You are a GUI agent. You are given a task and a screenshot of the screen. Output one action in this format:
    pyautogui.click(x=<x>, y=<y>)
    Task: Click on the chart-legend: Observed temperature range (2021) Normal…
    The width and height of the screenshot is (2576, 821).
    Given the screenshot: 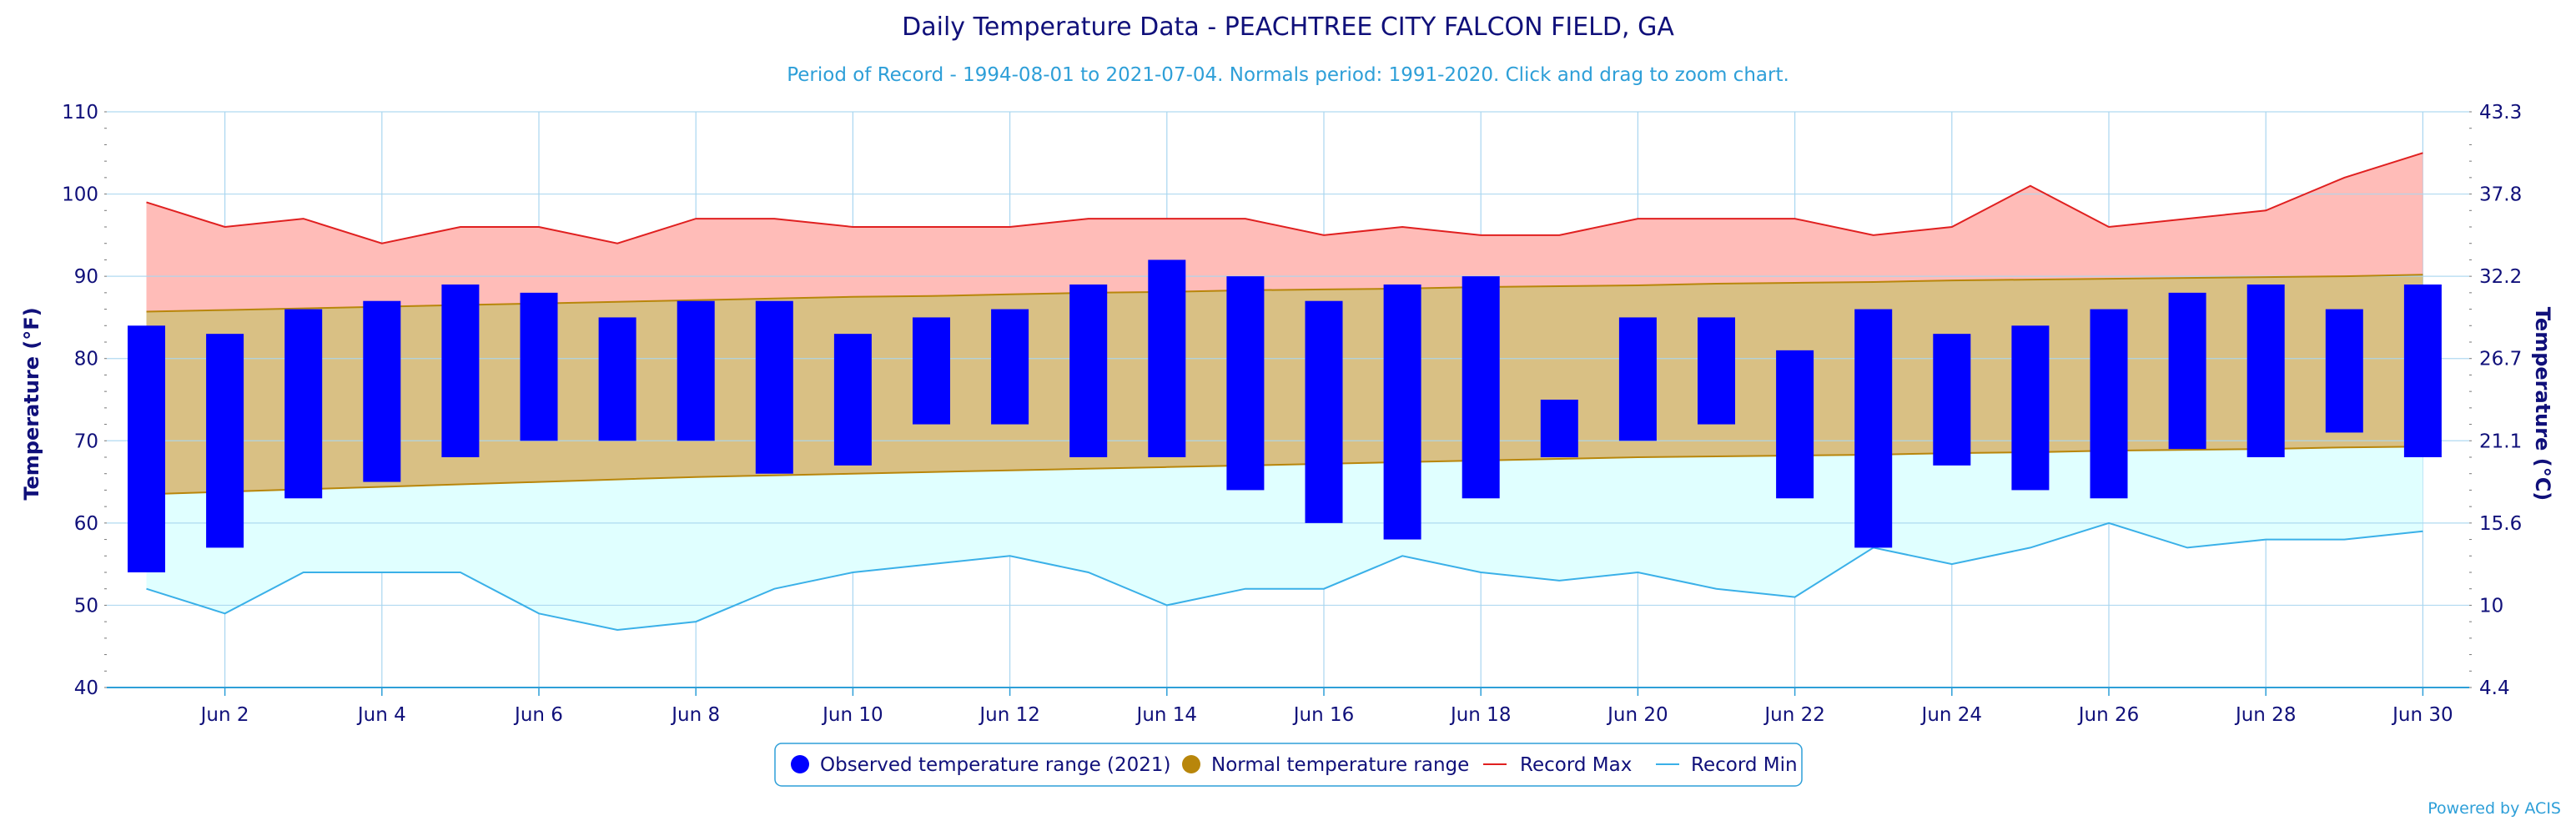 What is the action you would take?
    pyautogui.click(x=1288, y=765)
    